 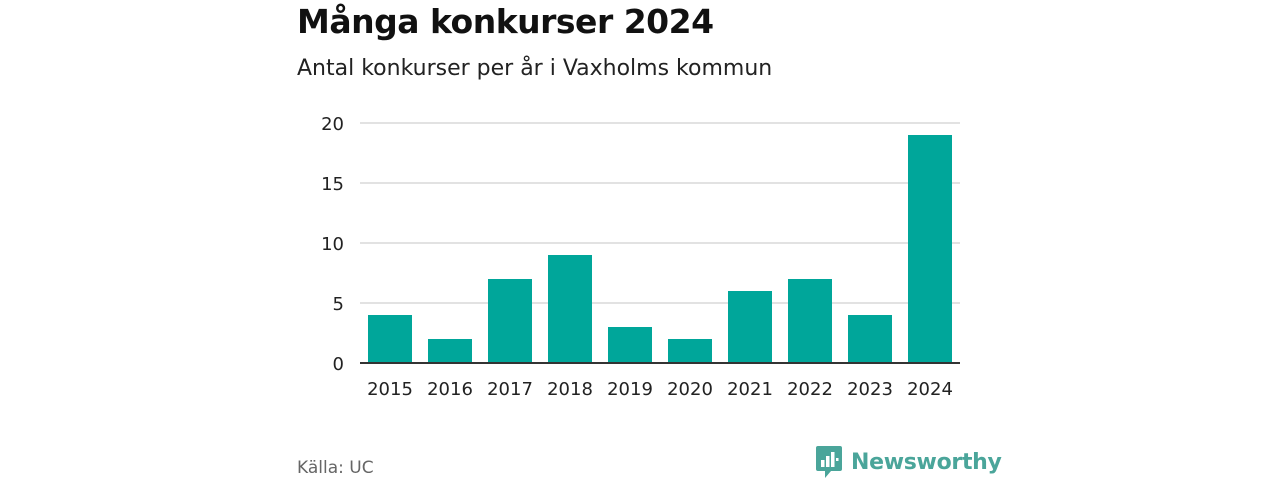 I want to click on bar-2023, so click(x=870, y=339).